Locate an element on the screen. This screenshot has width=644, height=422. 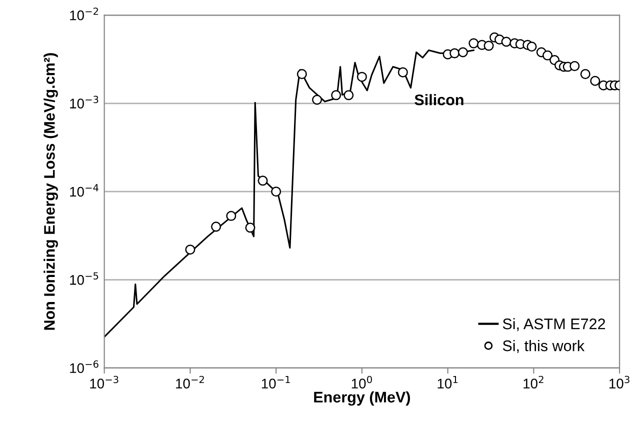
y-tick-label: 10$^{−2}$ is located at coordinates (84, 14).